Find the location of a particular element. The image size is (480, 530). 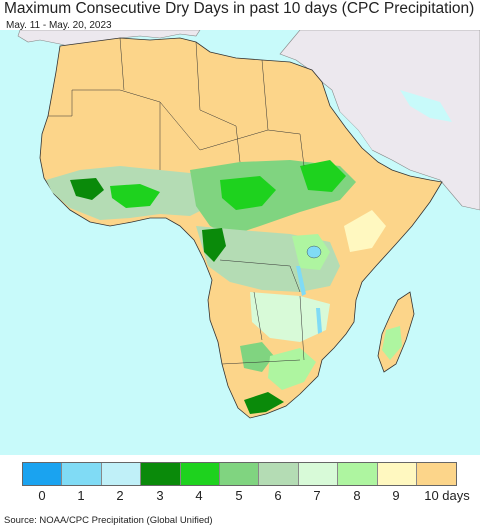

legend-label-3: 3 is located at coordinates (160, 495).